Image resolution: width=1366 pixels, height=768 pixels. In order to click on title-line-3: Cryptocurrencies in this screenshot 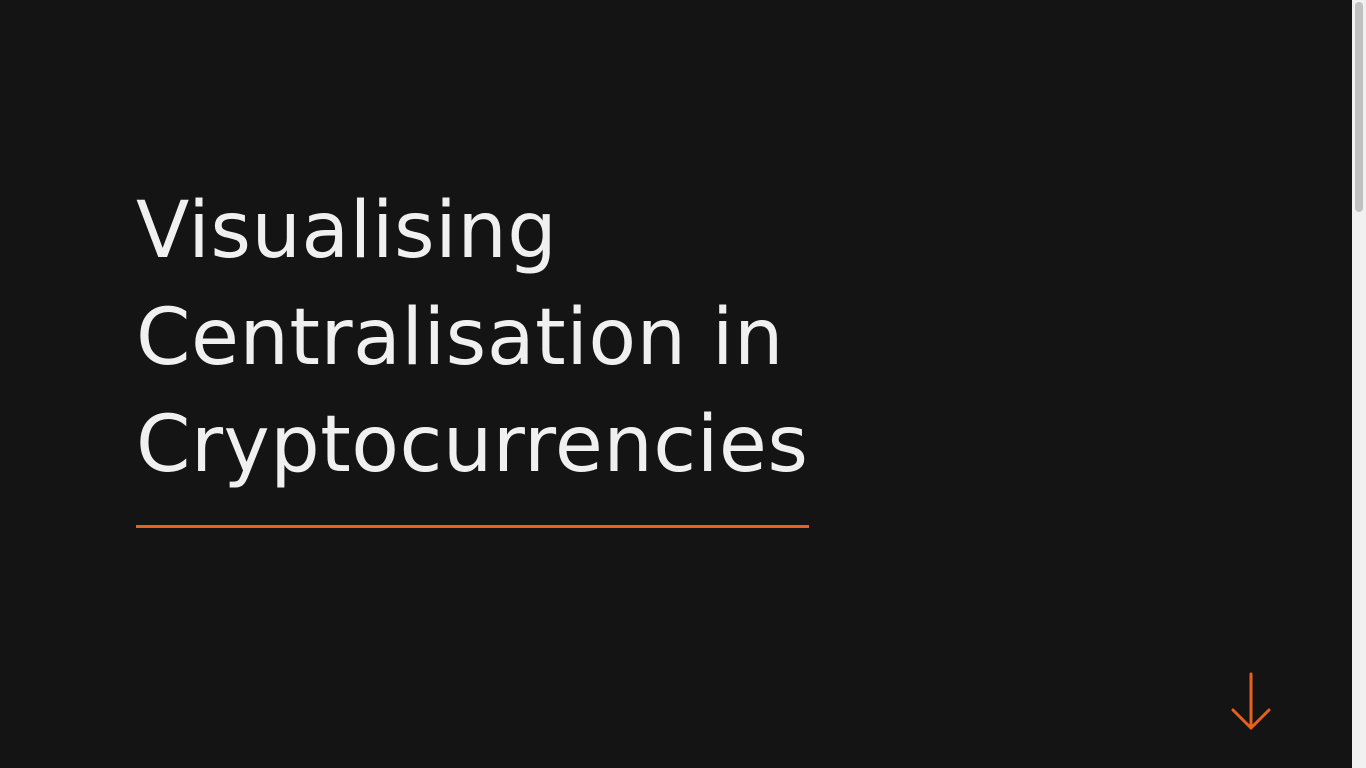, I will do `click(472, 445)`.